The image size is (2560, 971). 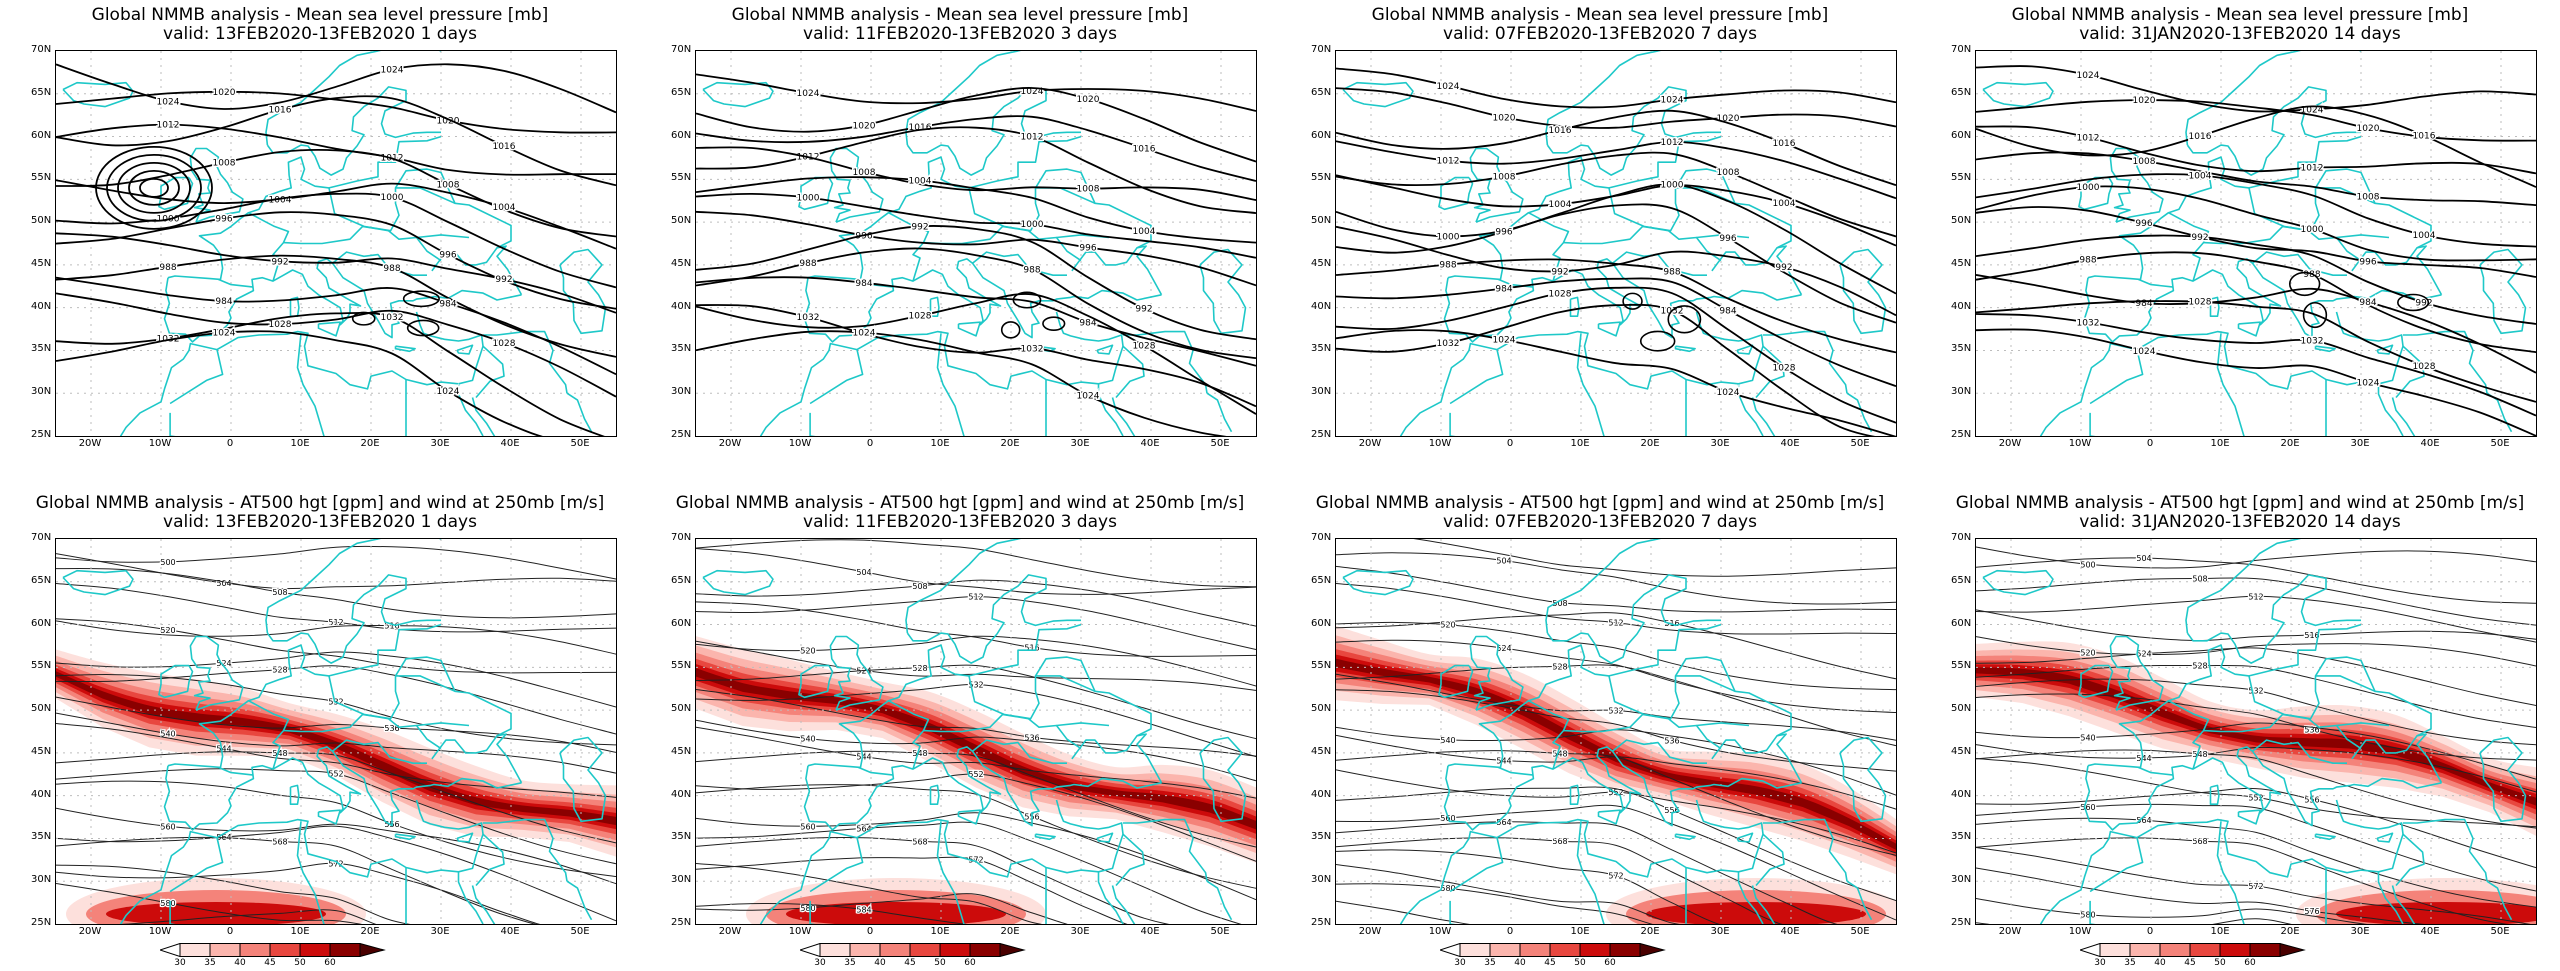 I want to click on latitude-label: 55N, so click(x=681, y=178).